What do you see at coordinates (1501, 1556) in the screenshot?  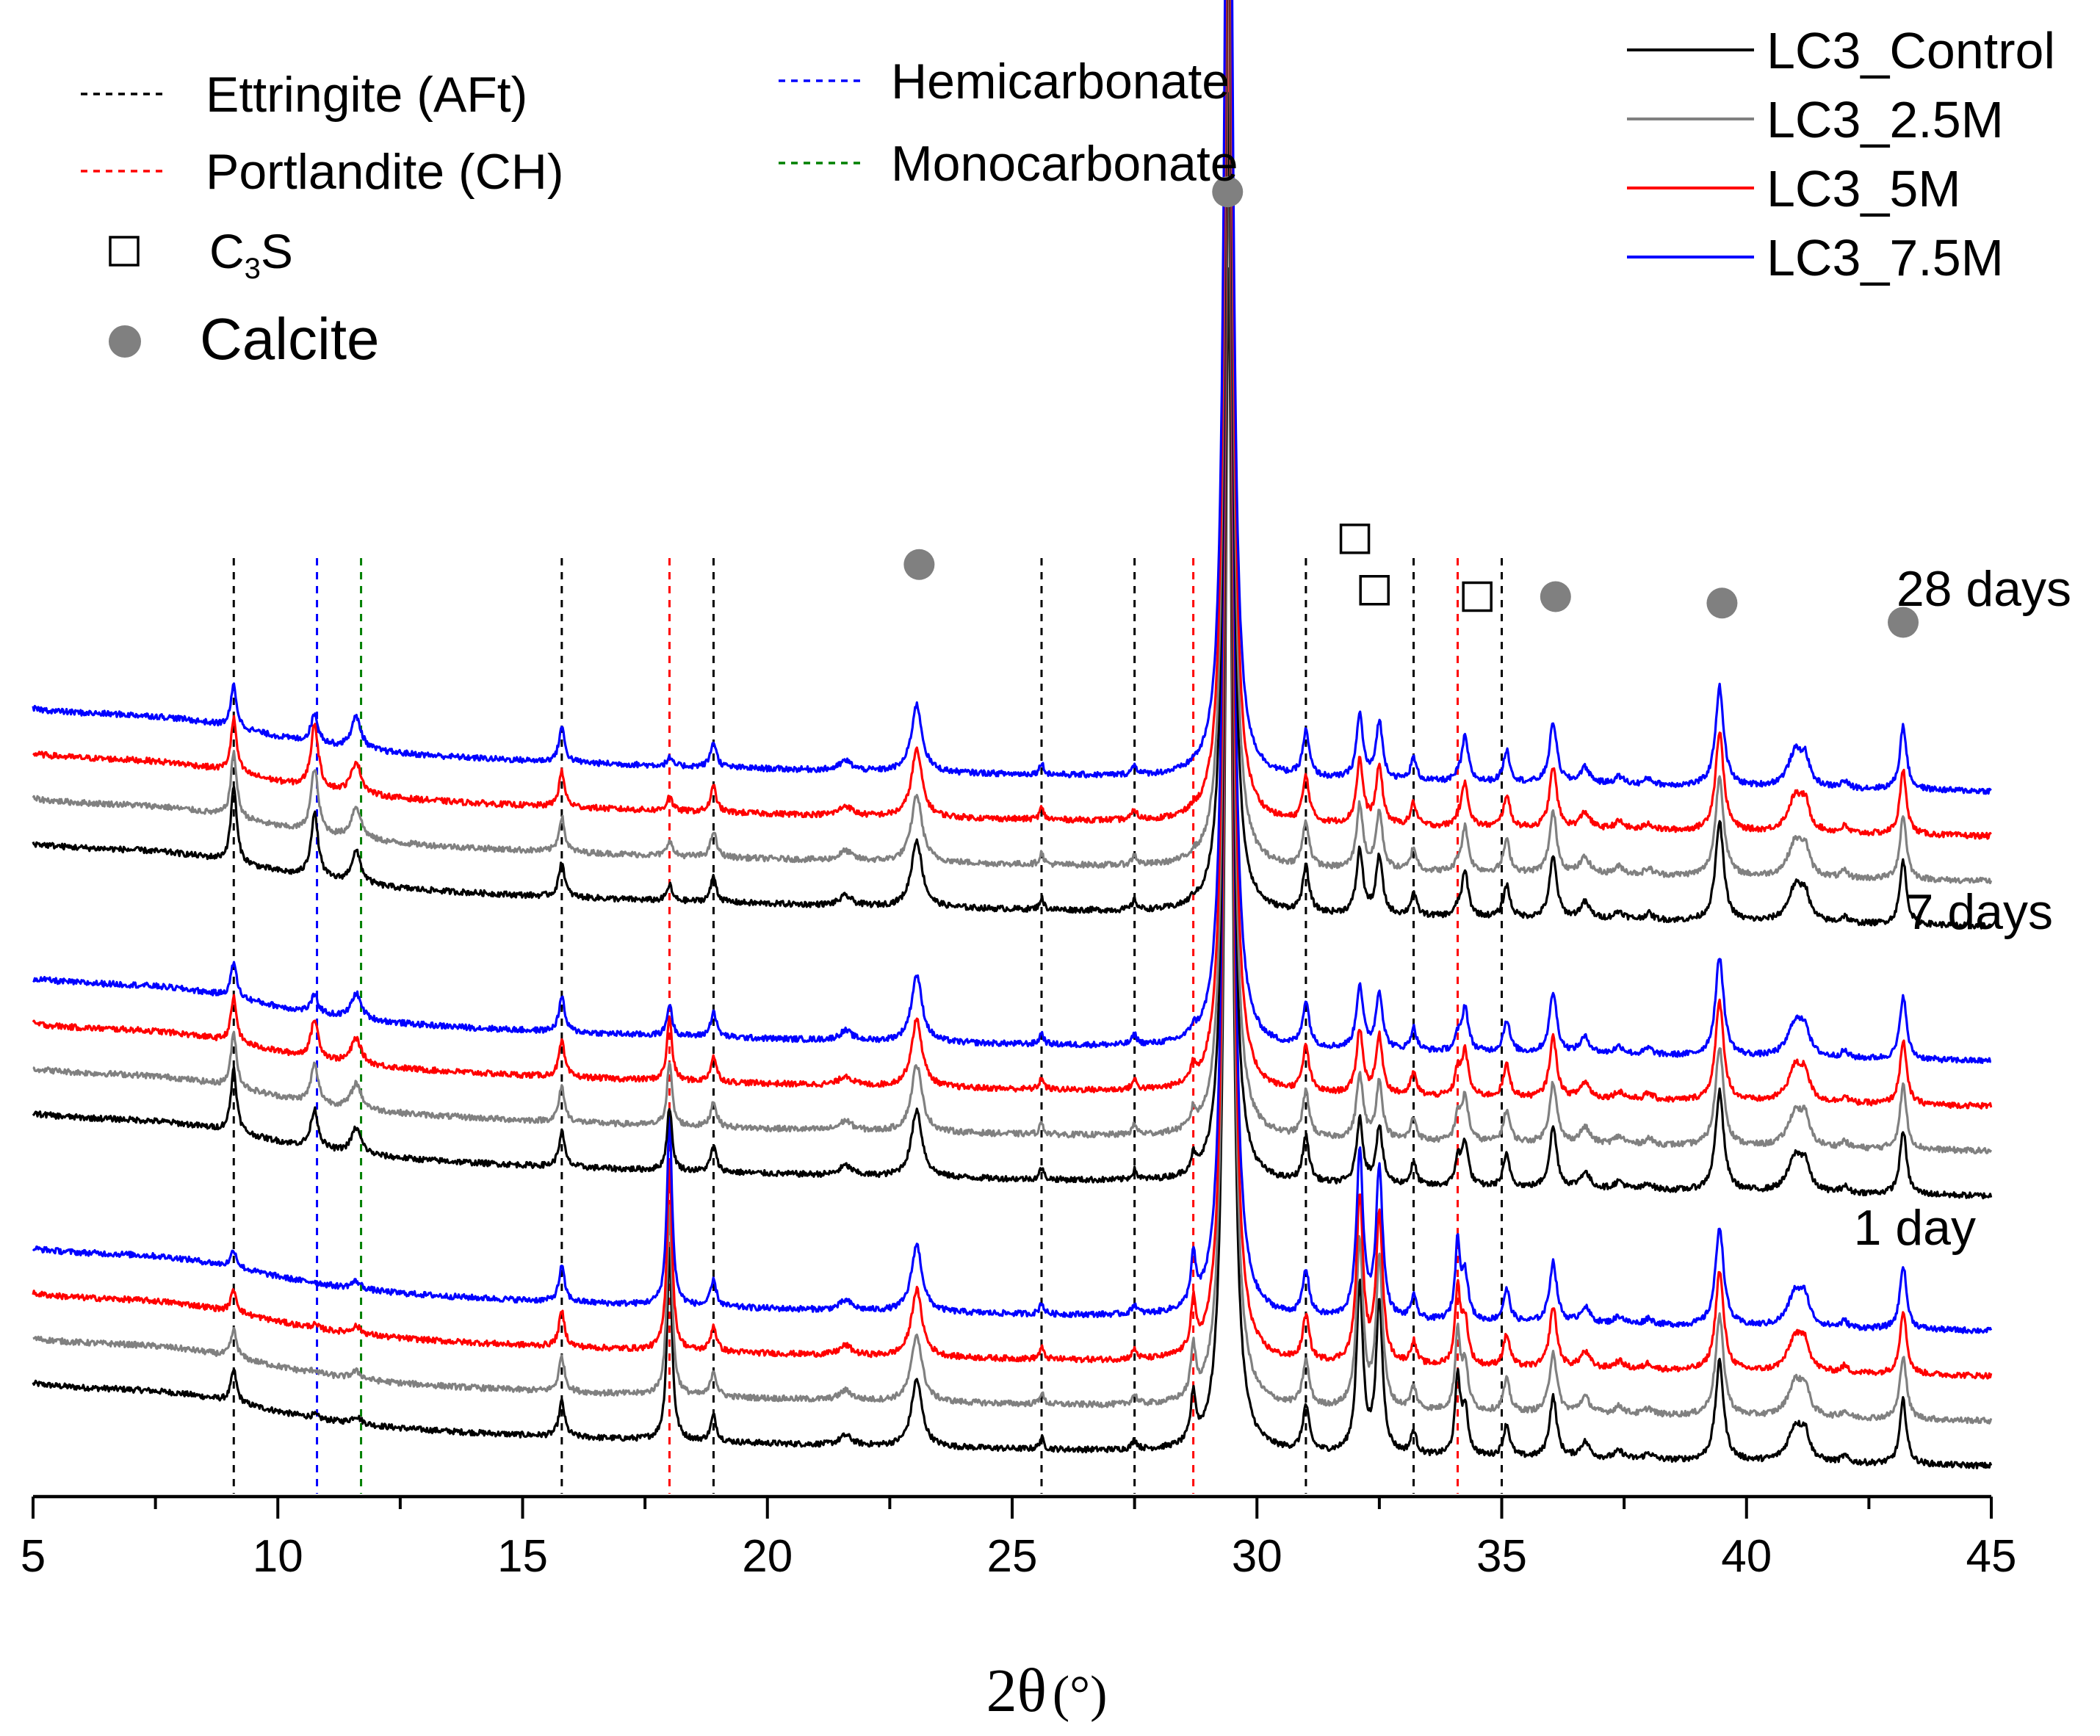 I see `x-tick-label-35: 35` at bounding box center [1501, 1556].